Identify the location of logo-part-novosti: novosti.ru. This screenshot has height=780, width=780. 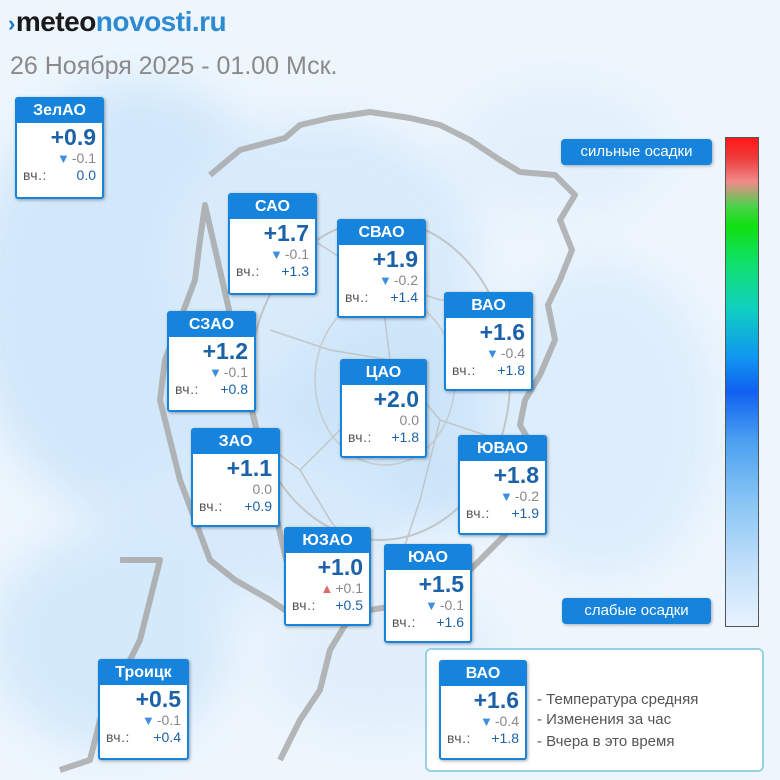
(161, 21).